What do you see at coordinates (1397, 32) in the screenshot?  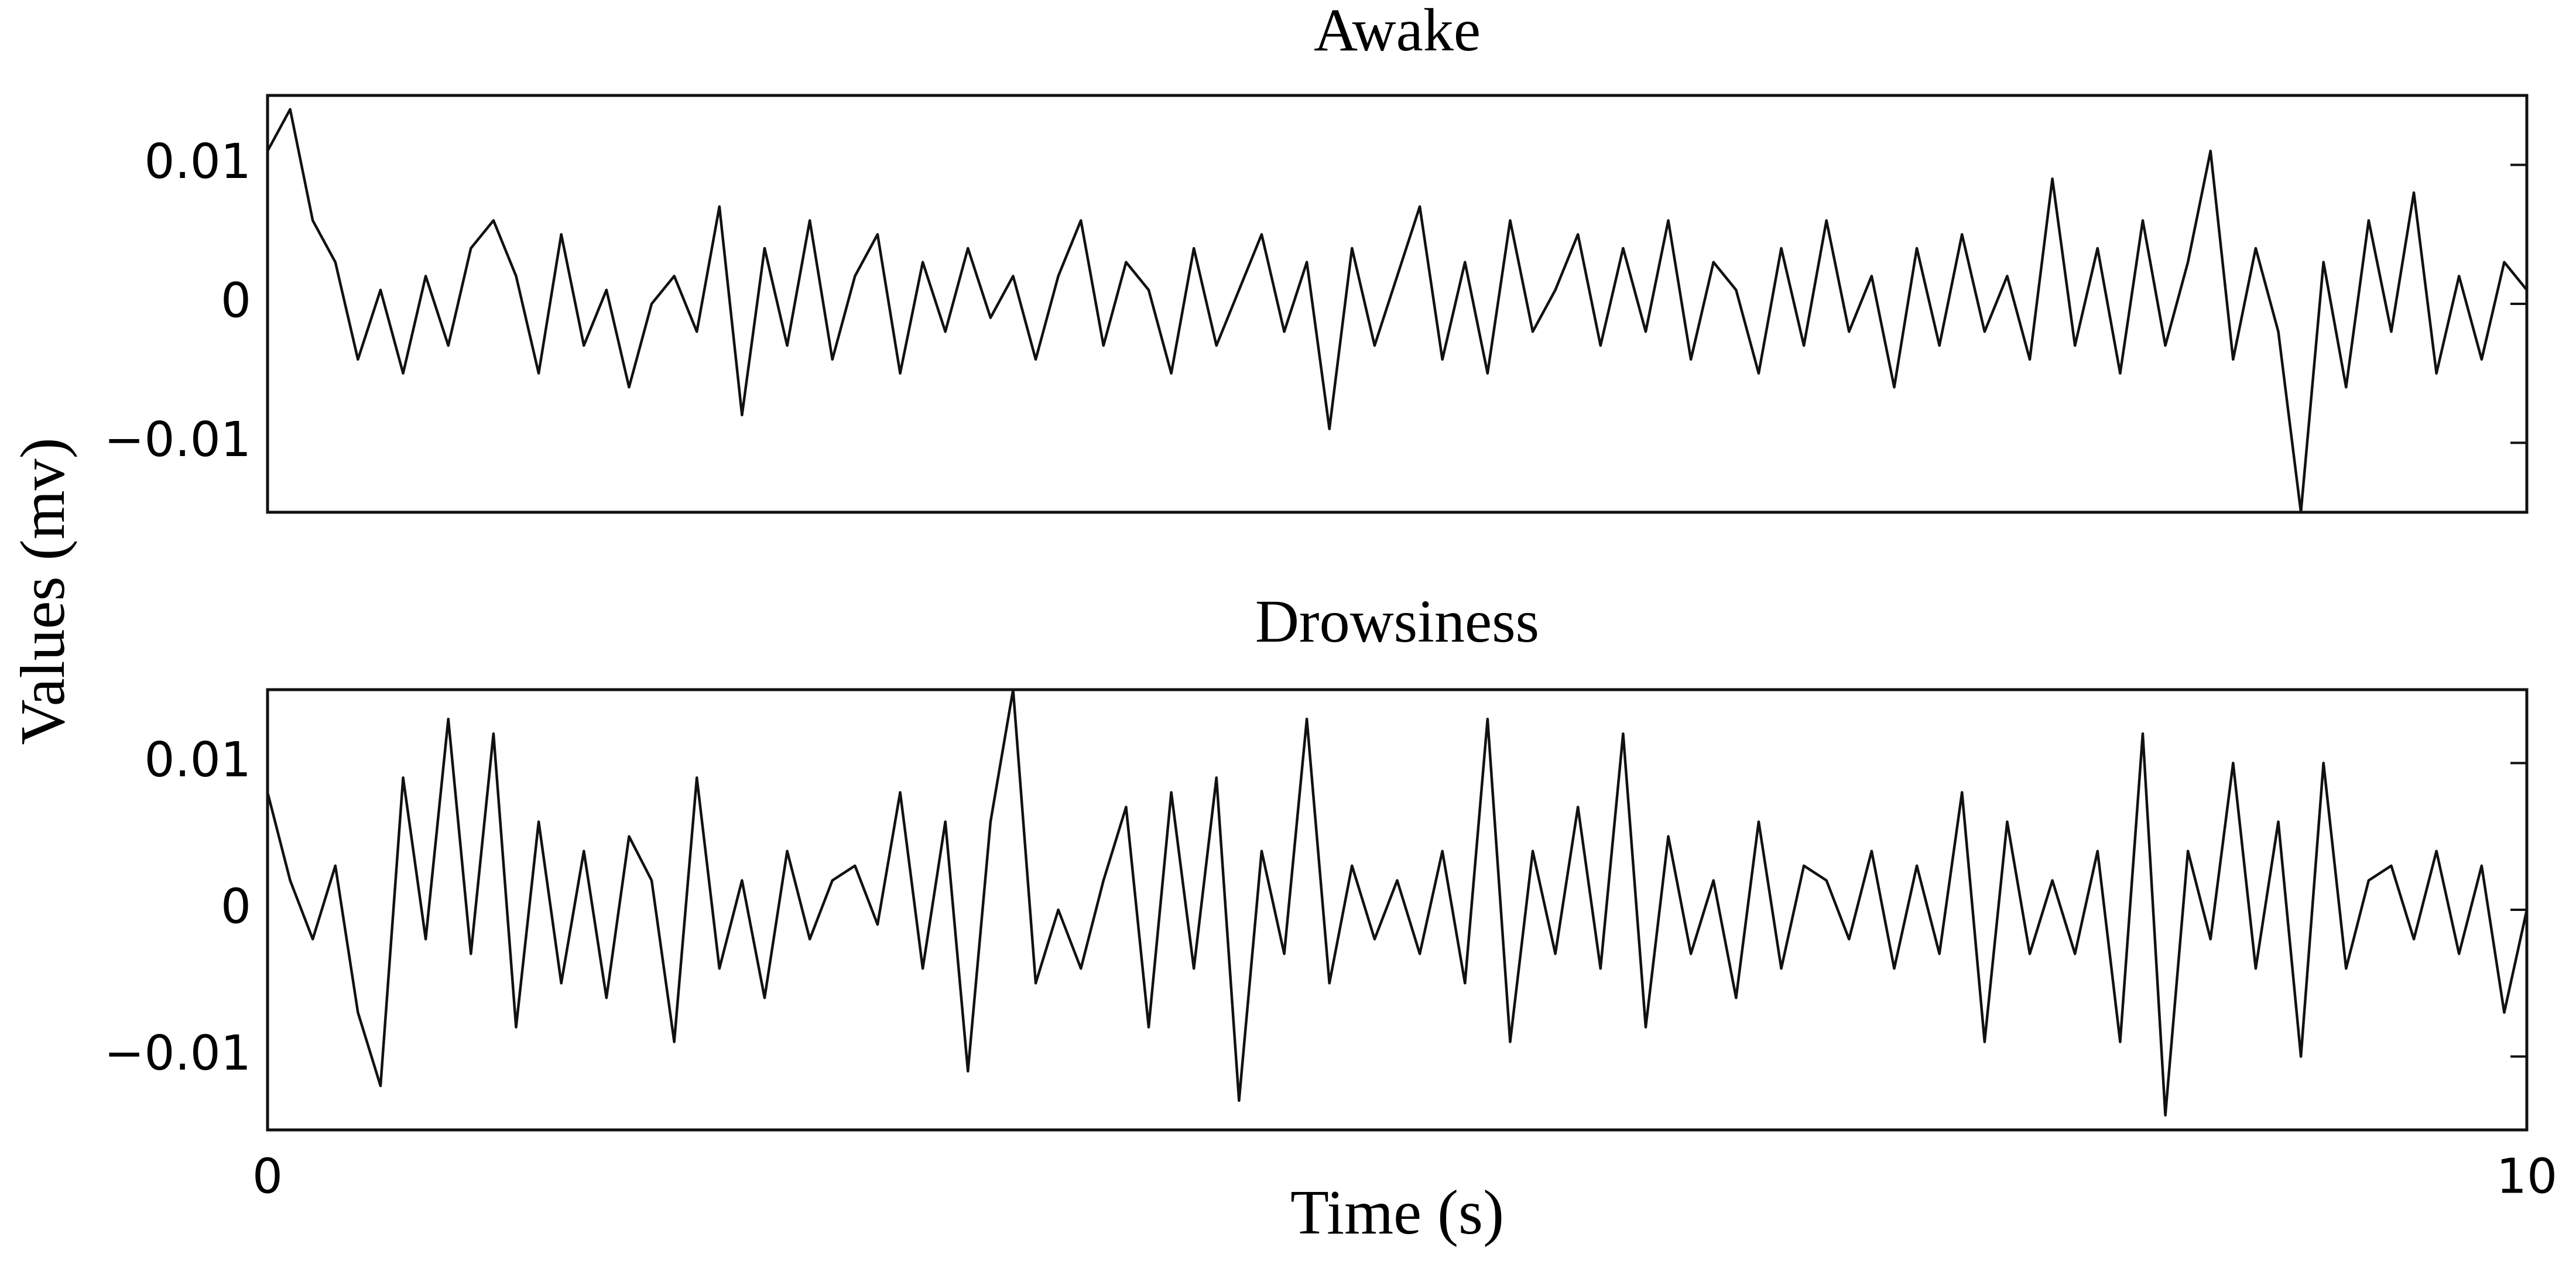 I see `panel-title: Awake` at bounding box center [1397, 32].